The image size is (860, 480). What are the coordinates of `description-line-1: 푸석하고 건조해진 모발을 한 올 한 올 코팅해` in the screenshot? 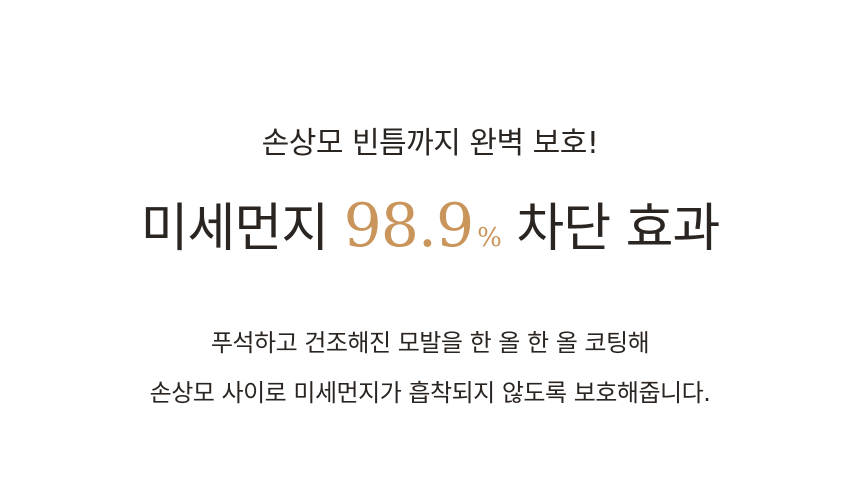 It's located at (430, 343).